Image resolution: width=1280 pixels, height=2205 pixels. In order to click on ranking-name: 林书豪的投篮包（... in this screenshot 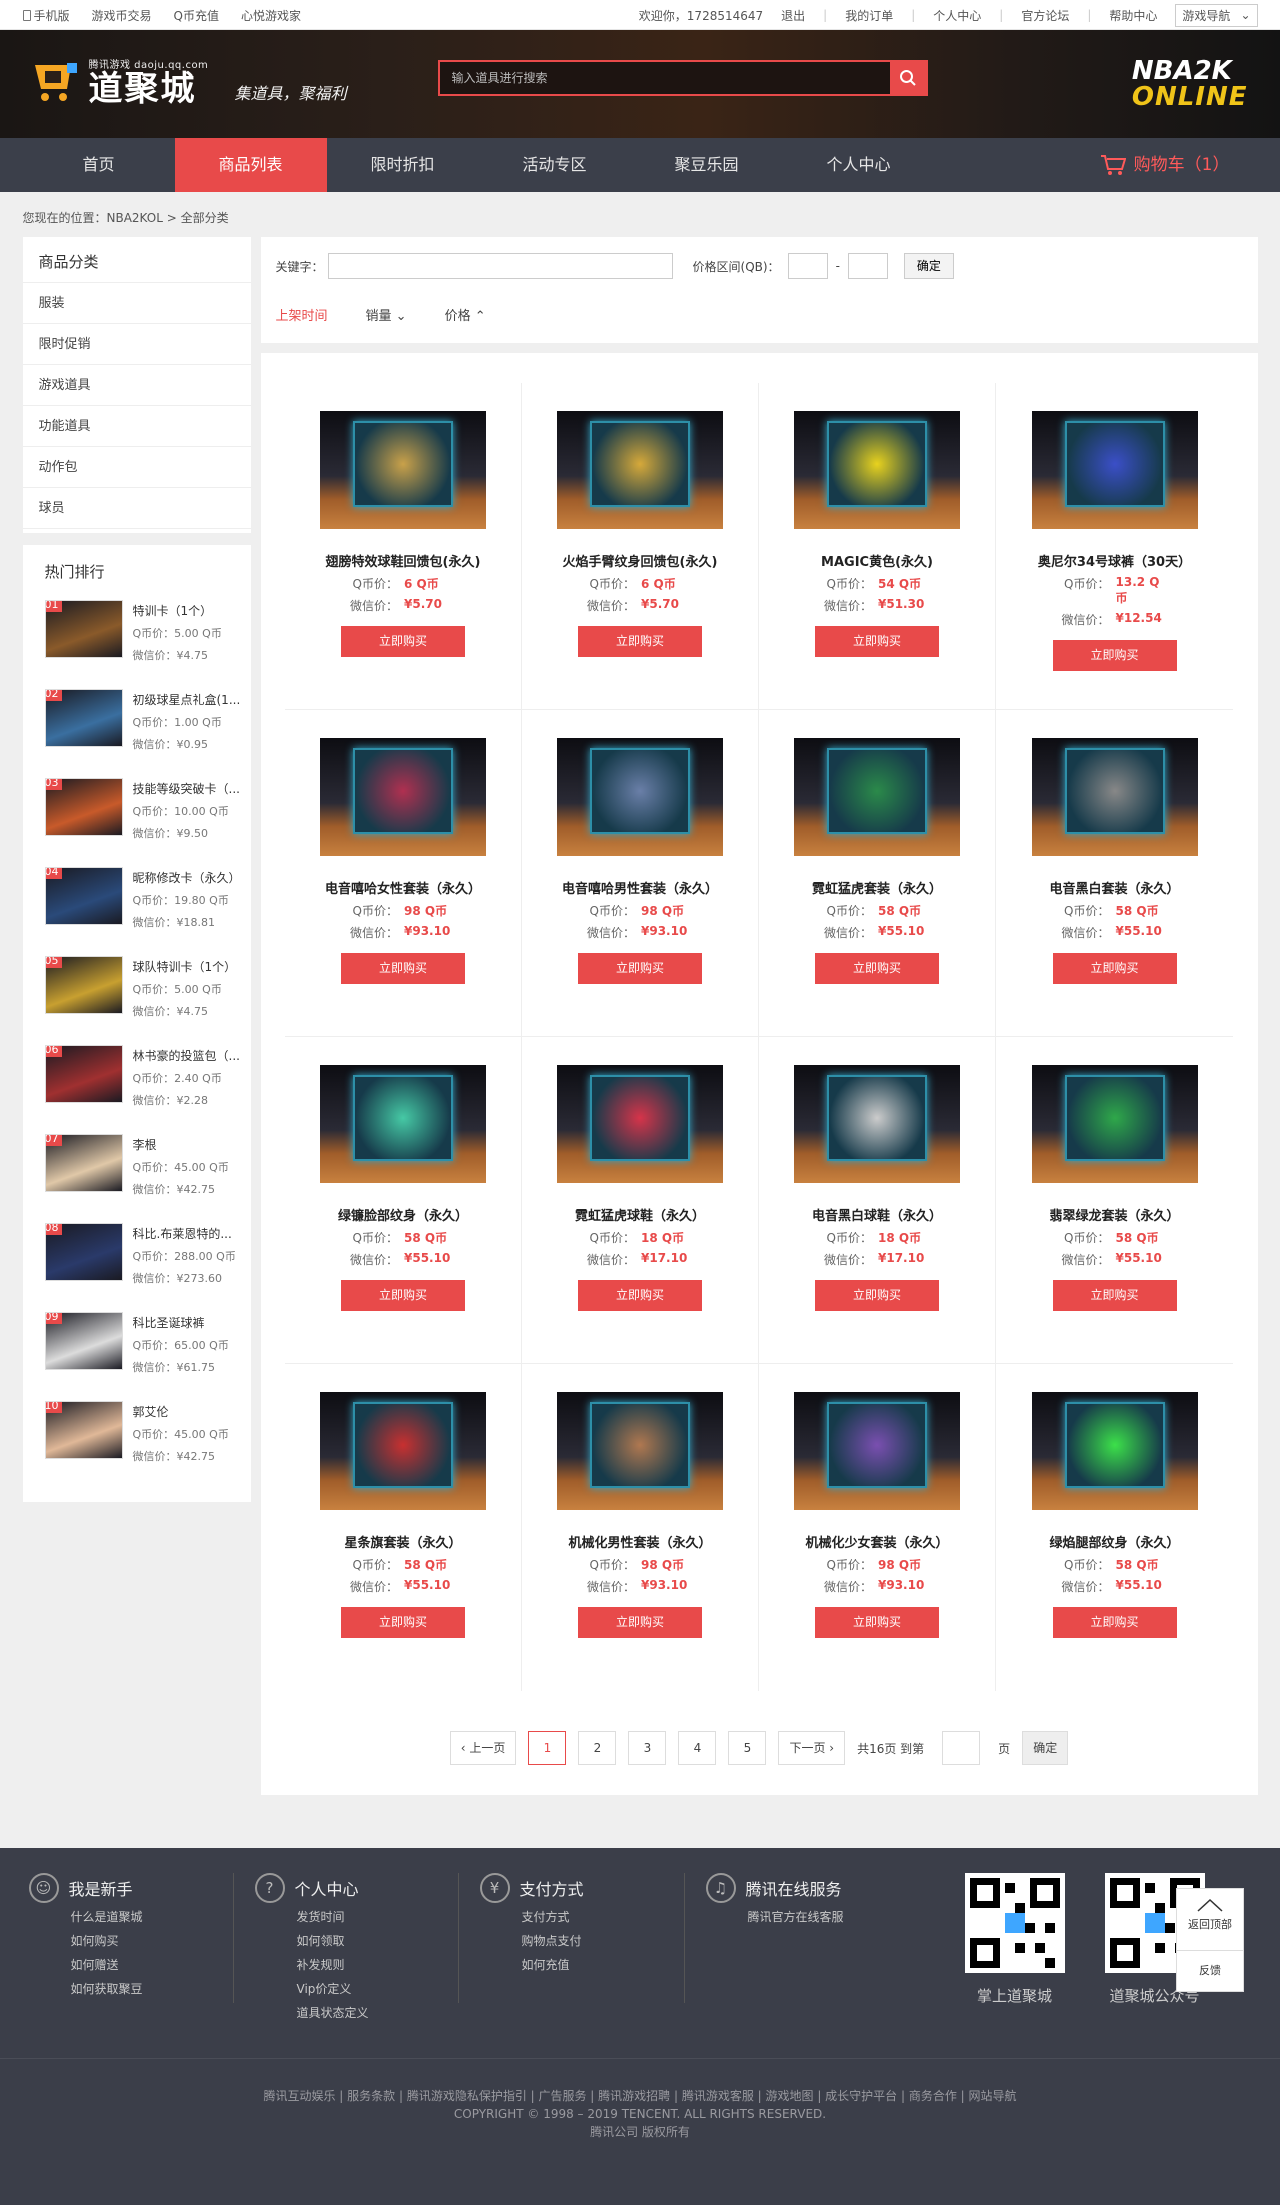, I will do `click(186, 1056)`.